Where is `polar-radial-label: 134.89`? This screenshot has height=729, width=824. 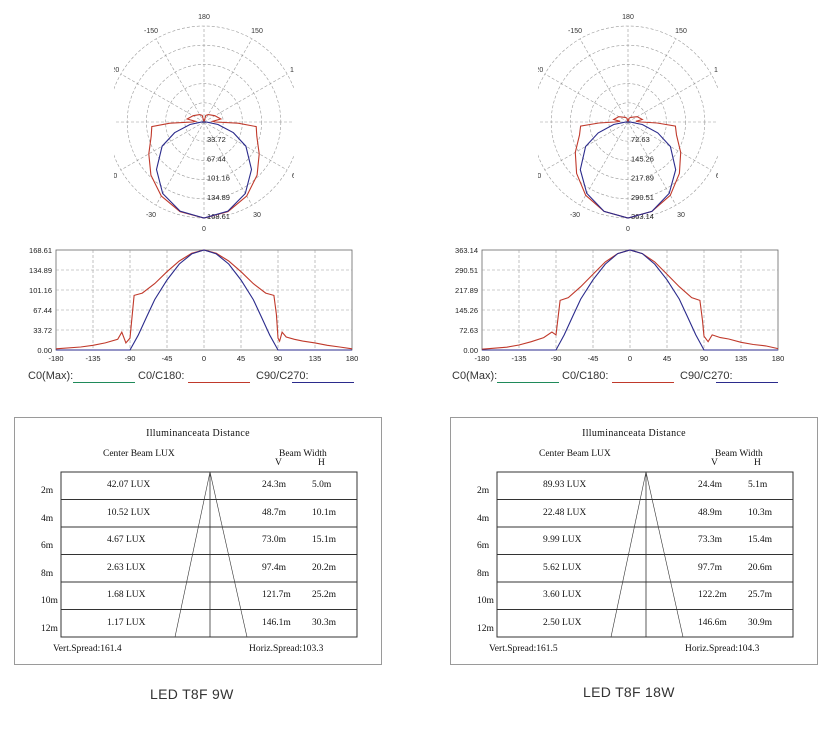
polar-radial-label: 134.89 is located at coordinates (218, 197).